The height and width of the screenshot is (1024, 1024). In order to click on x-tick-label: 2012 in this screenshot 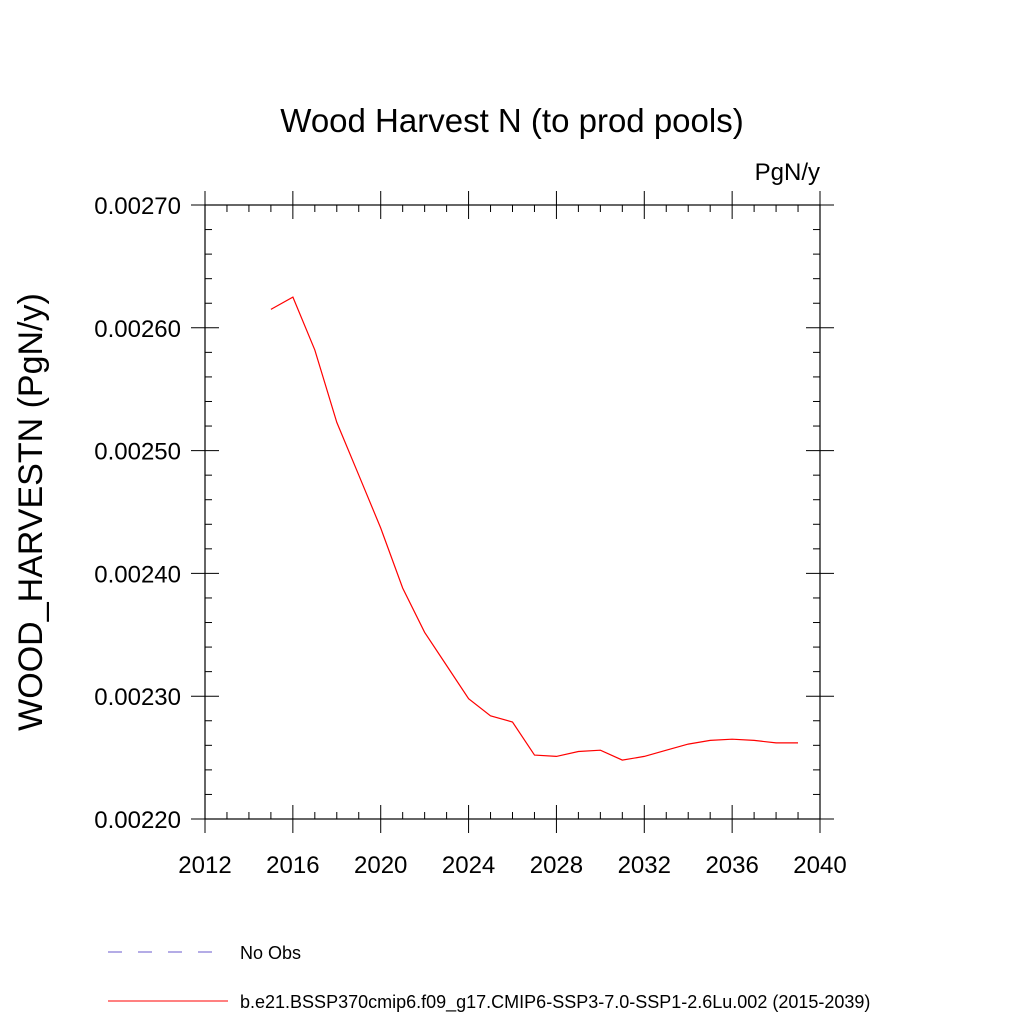, I will do `click(204, 865)`.